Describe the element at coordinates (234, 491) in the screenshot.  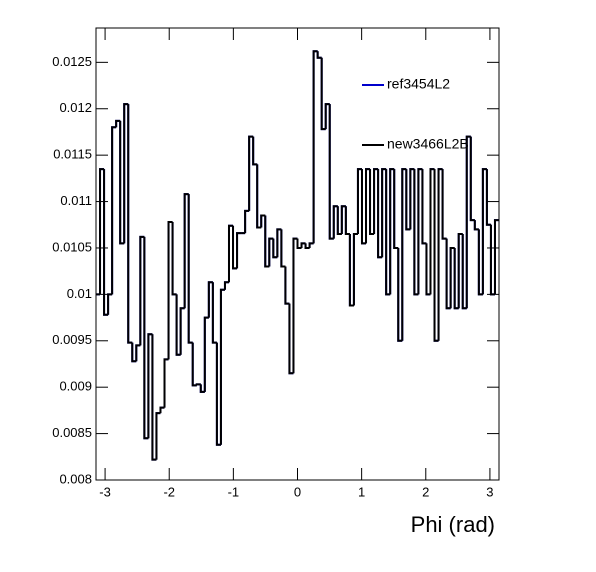
I see `x-tick-label: -1` at that location.